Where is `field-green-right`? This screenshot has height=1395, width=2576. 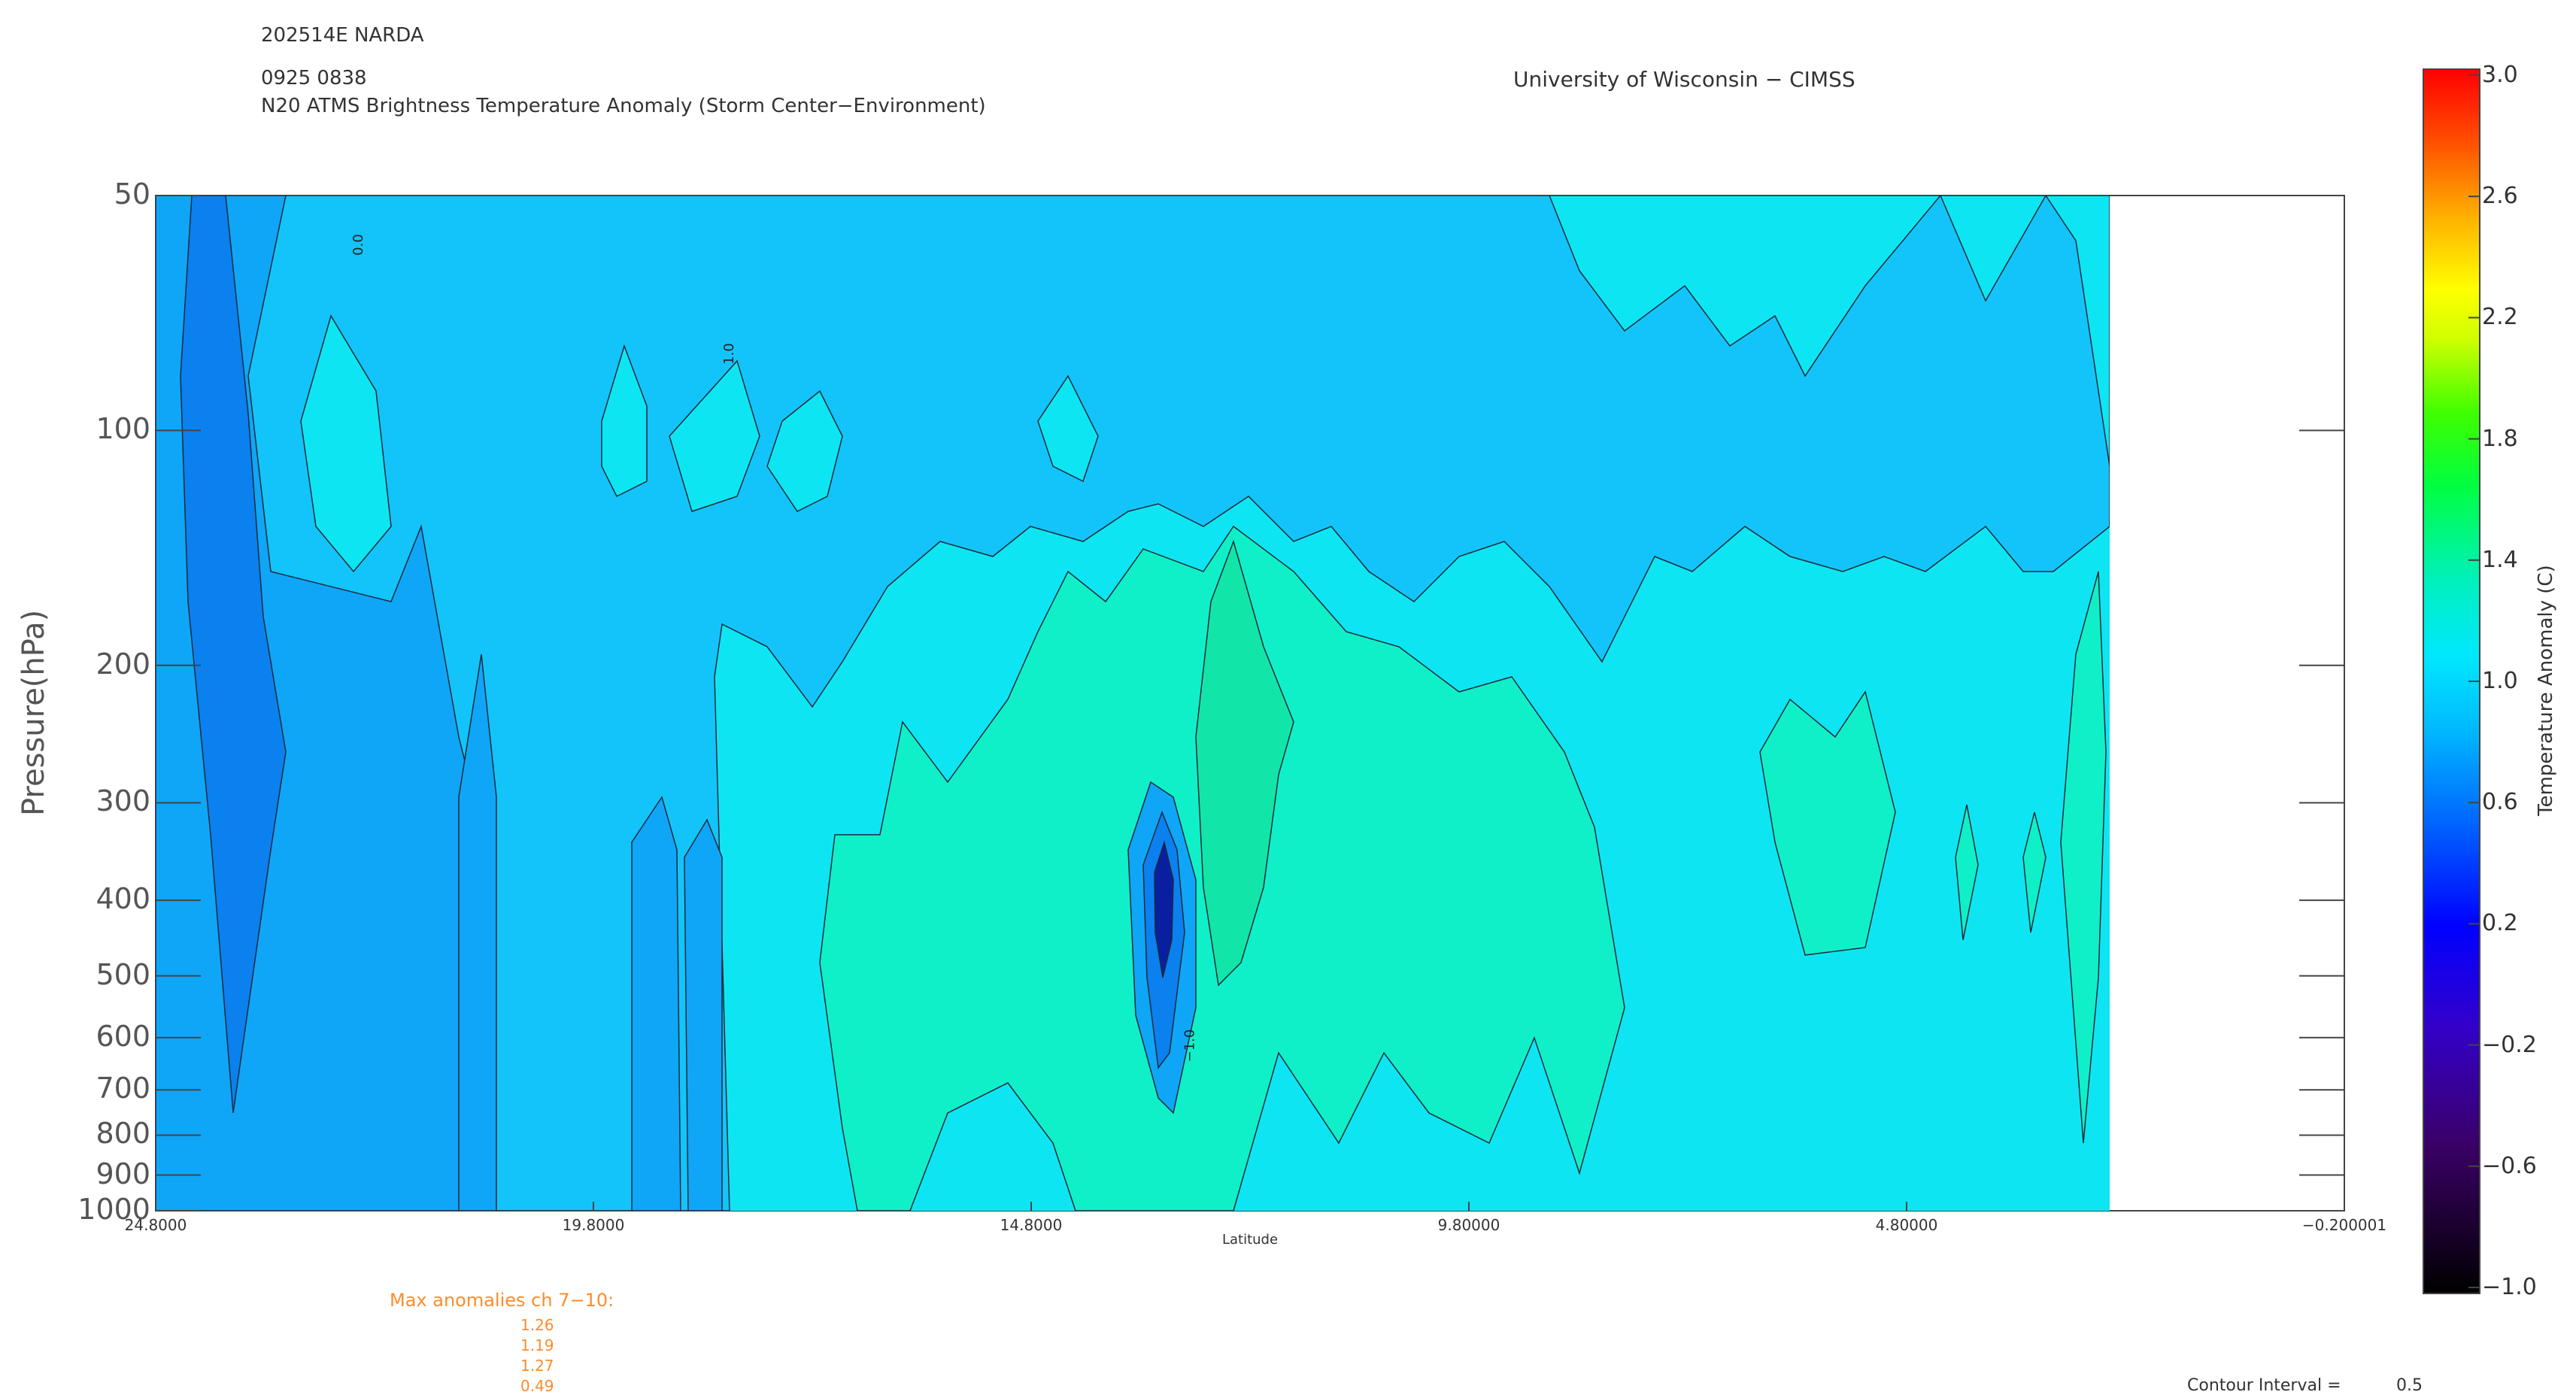 field-green-right is located at coordinates (1827, 823).